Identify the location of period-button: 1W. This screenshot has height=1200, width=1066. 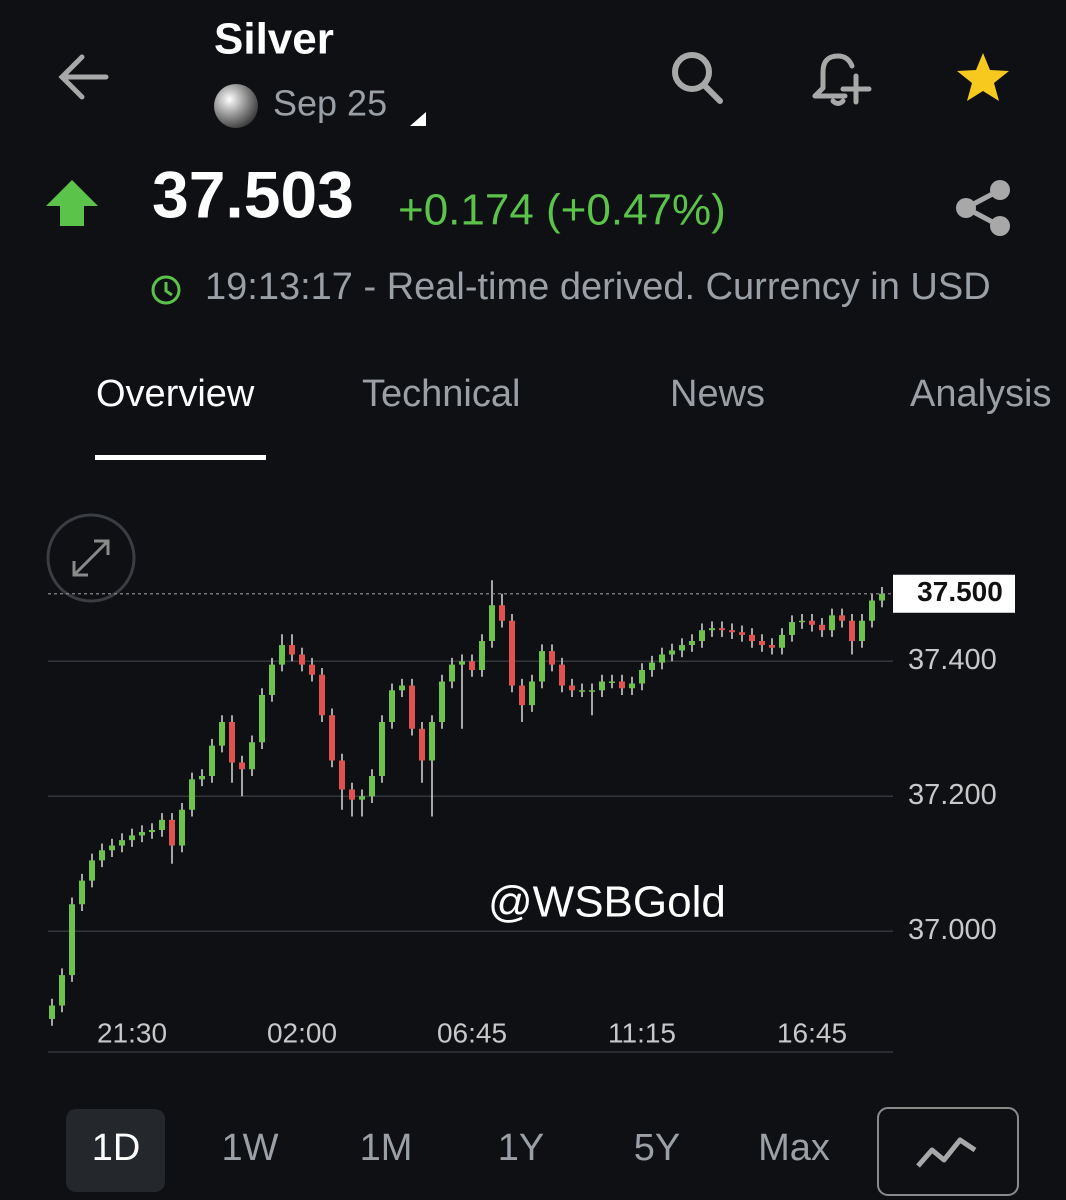
(250, 1148).